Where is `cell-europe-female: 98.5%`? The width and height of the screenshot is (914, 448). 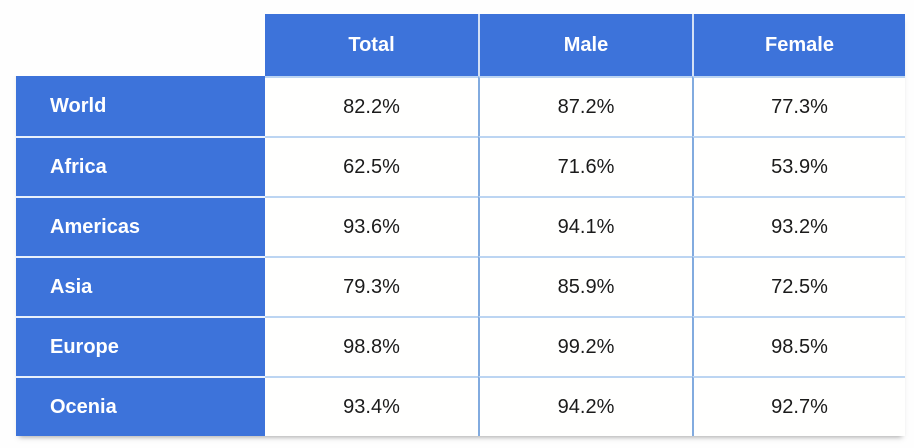 cell-europe-female: 98.5% is located at coordinates (798, 346).